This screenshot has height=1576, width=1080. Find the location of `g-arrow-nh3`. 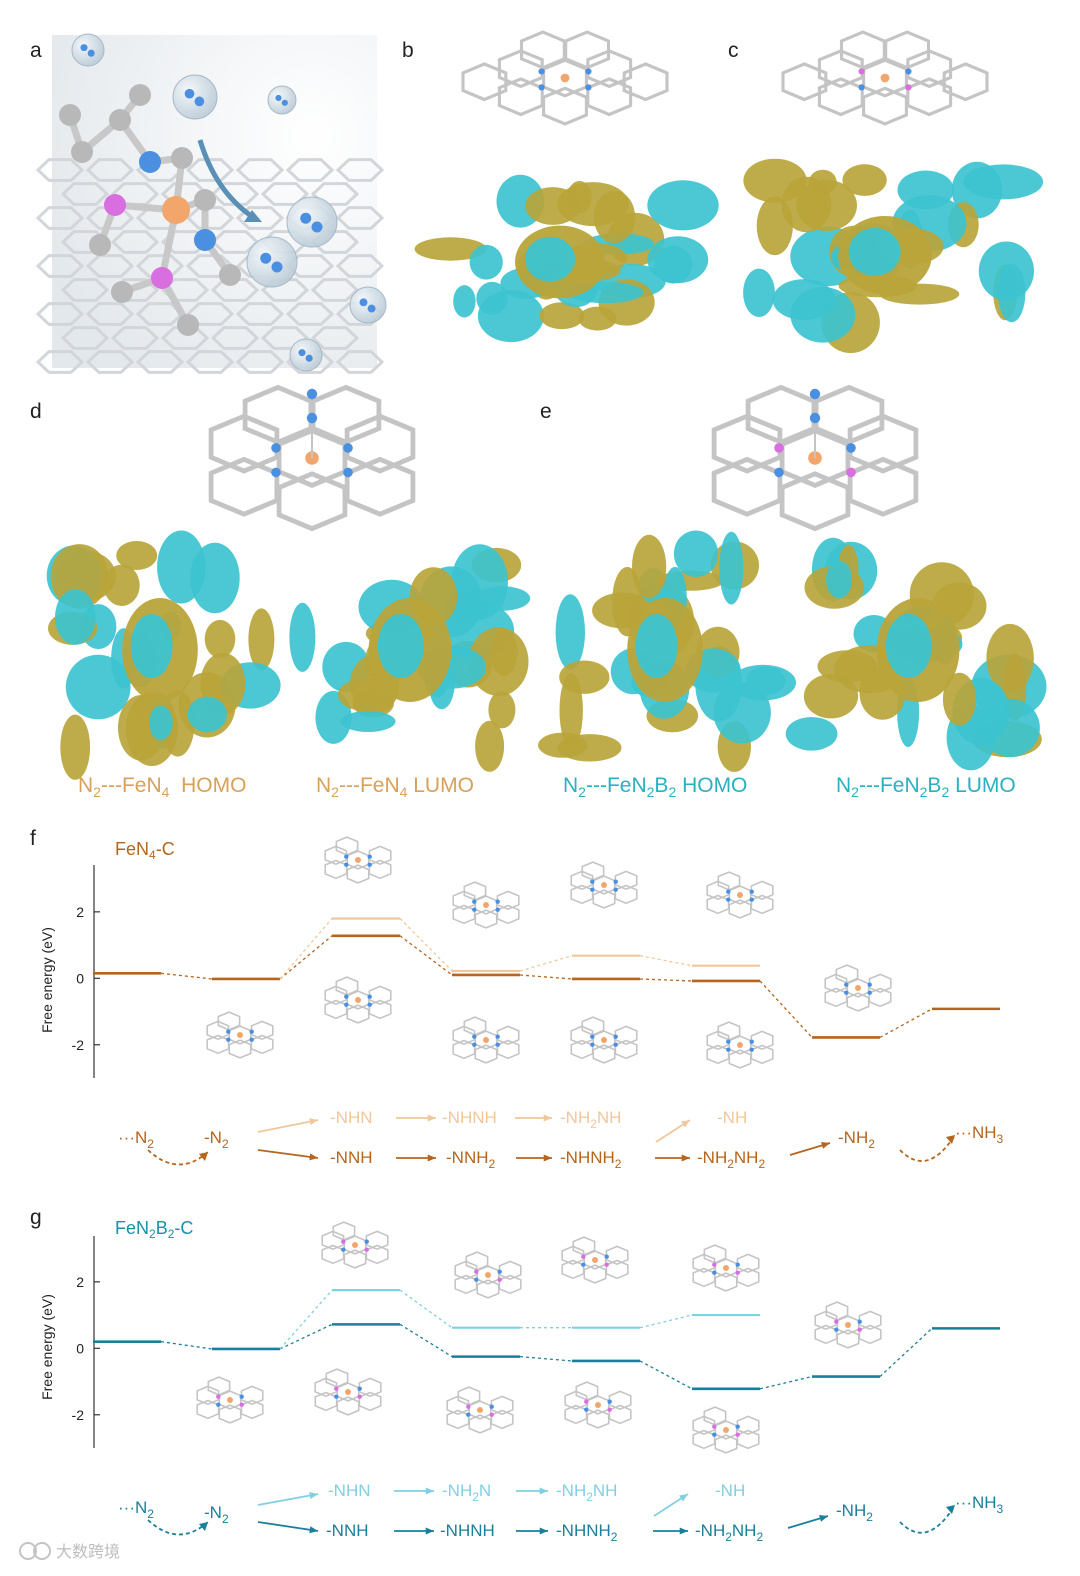

g-arrow-nh3 is located at coordinates (927, 1519).